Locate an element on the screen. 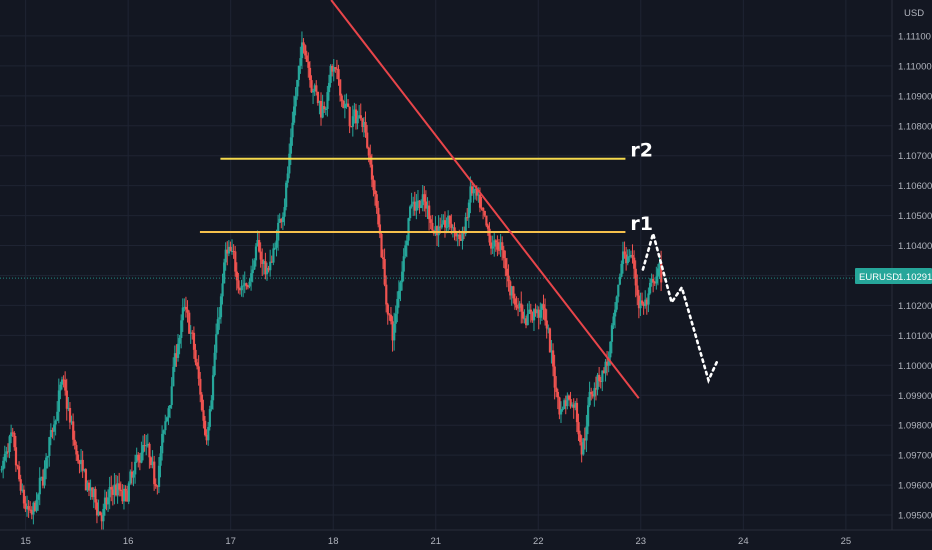 Image resolution: width=932 pixels, height=550 pixels. last-price-badge: EURUSD 1.10291 is located at coordinates (893, 276).